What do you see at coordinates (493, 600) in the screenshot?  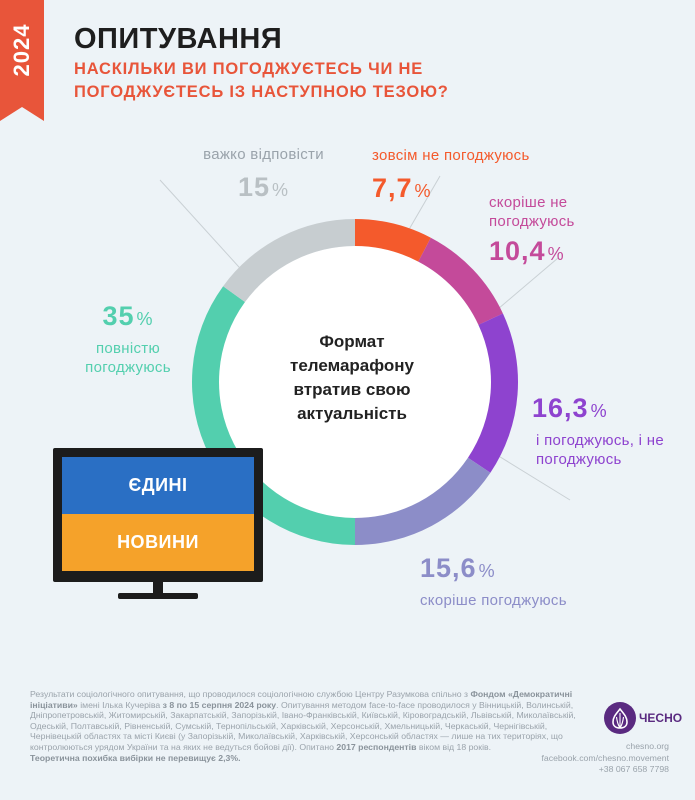 I see `slice-label: скоріше погоджуюсь` at bounding box center [493, 600].